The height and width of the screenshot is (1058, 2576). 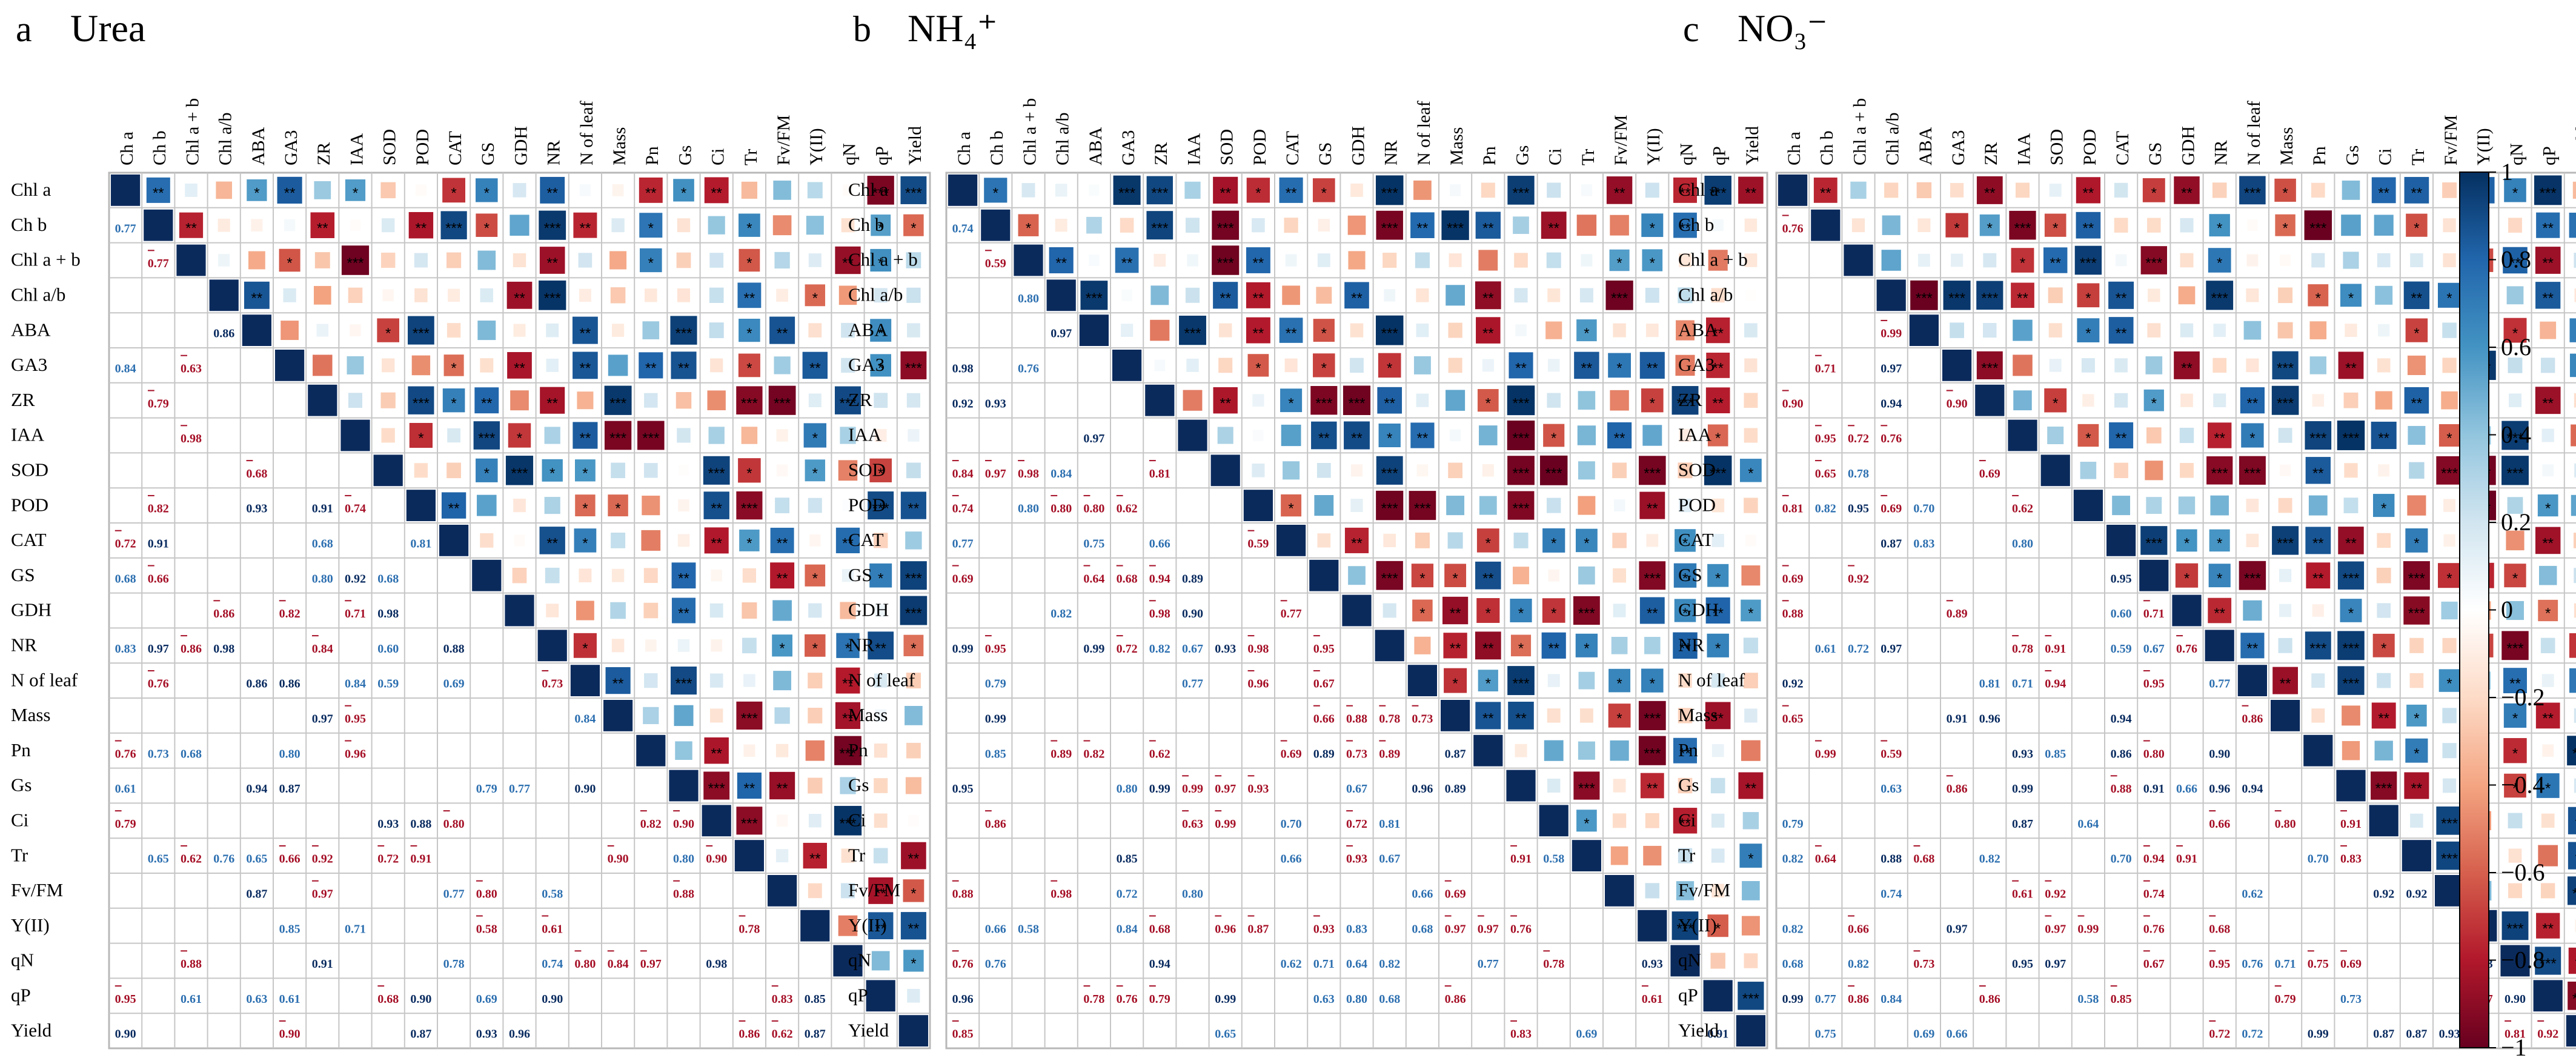 What do you see at coordinates (423, 147) in the screenshot?
I see `column-label: POD` at bounding box center [423, 147].